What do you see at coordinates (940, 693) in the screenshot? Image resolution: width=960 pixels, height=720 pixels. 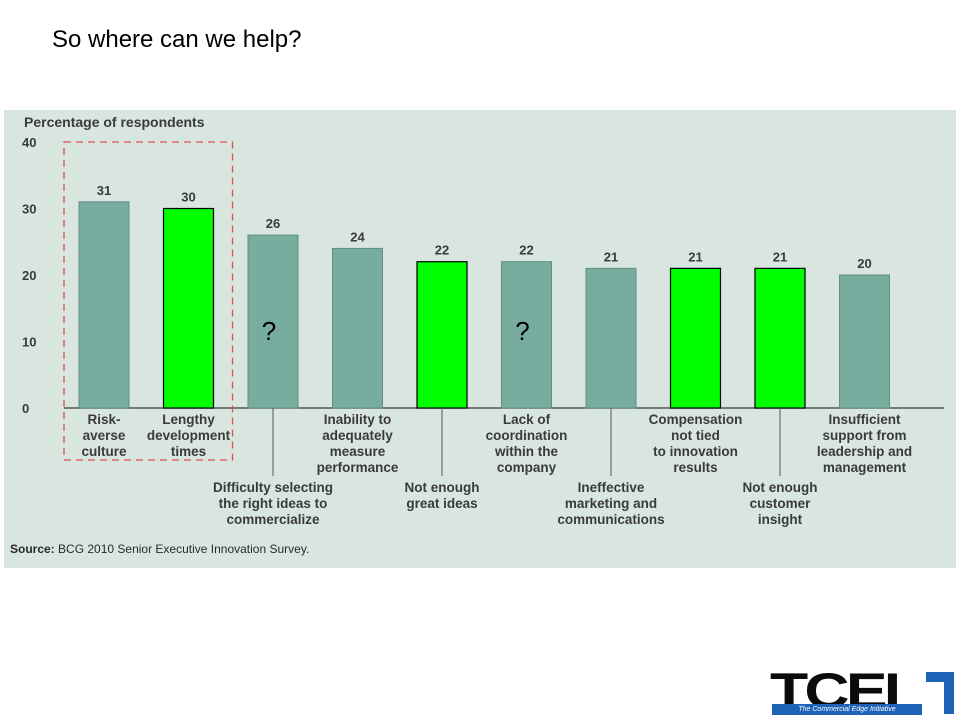 I see `logo-mark-icon` at bounding box center [940, 693].